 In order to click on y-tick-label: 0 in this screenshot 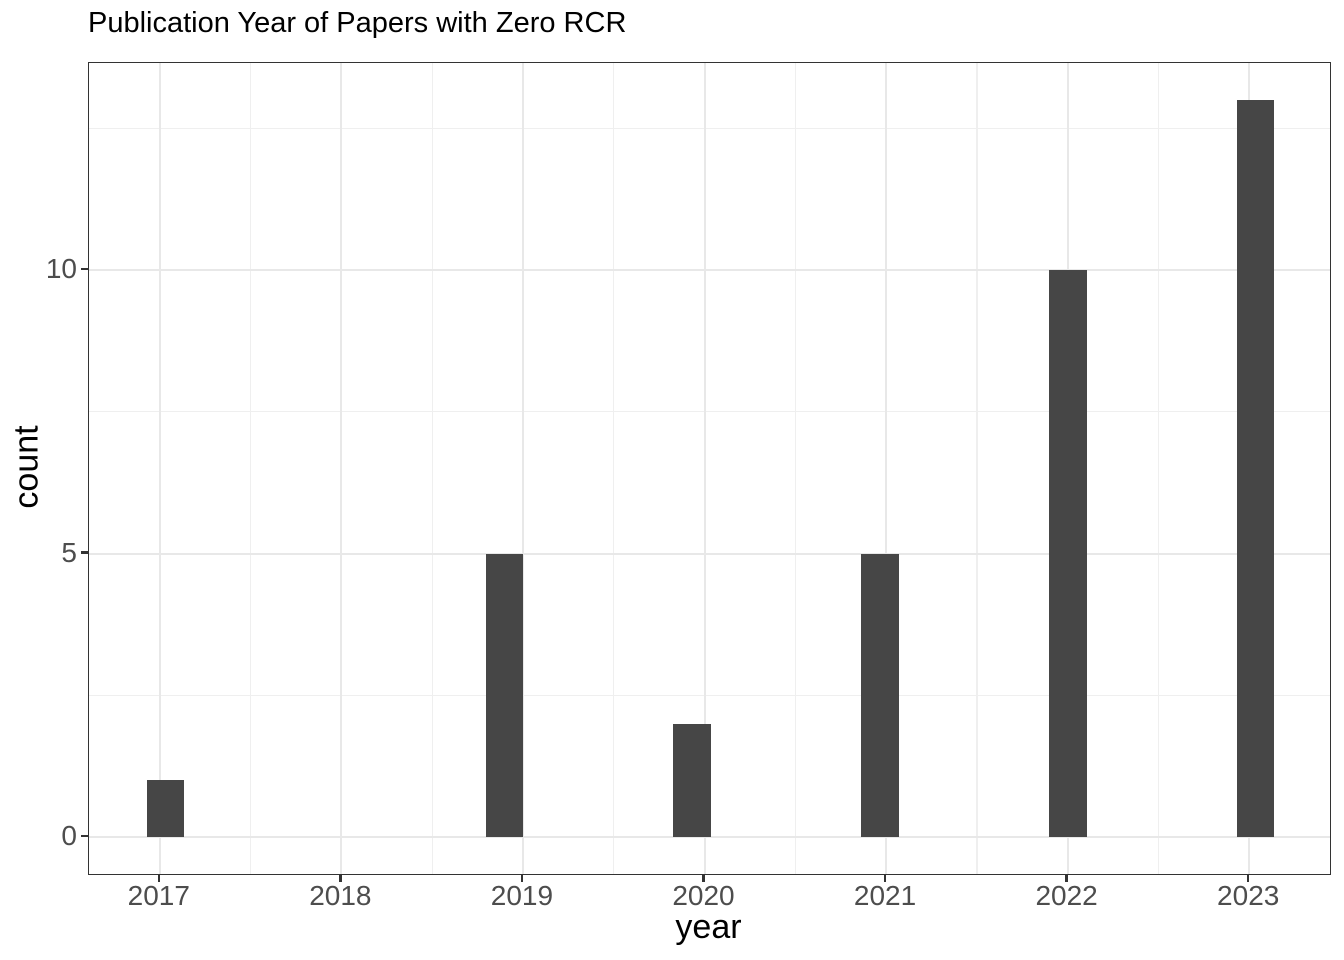, I will do `click(69, 836)`.